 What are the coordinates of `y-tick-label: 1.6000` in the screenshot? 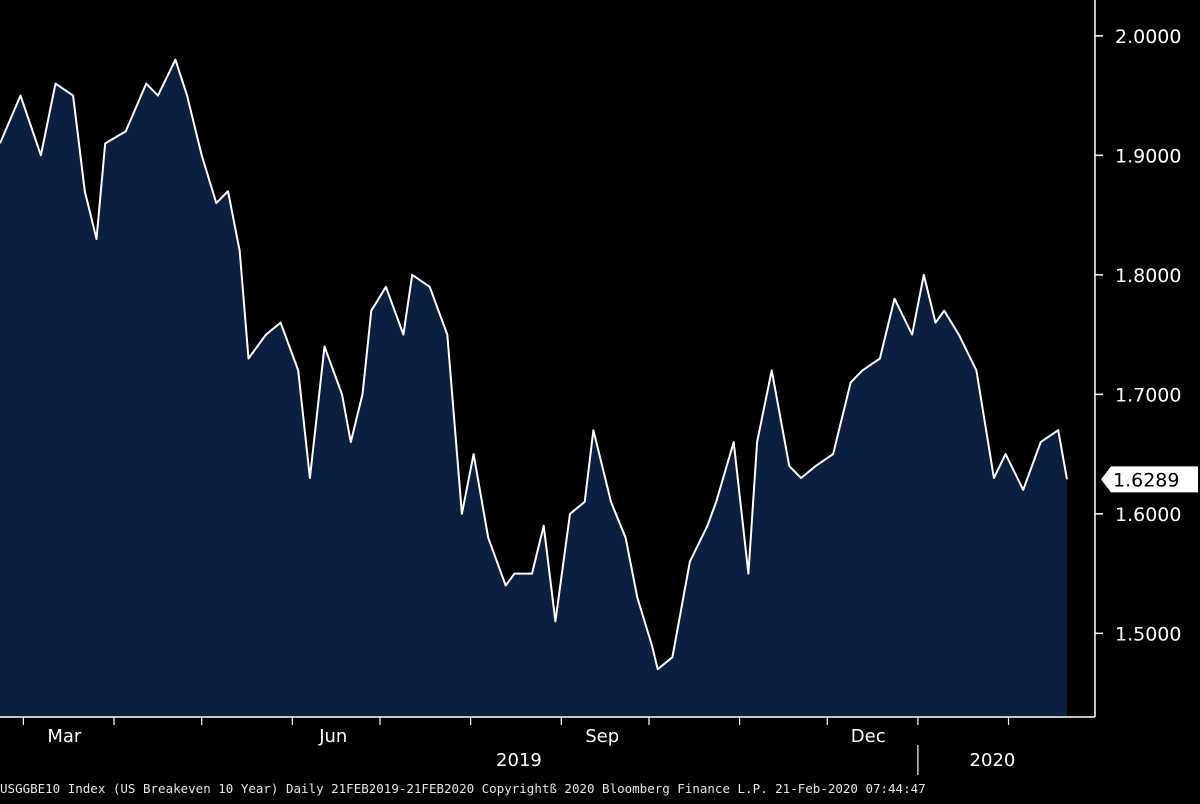 It's located at (1148, 515).